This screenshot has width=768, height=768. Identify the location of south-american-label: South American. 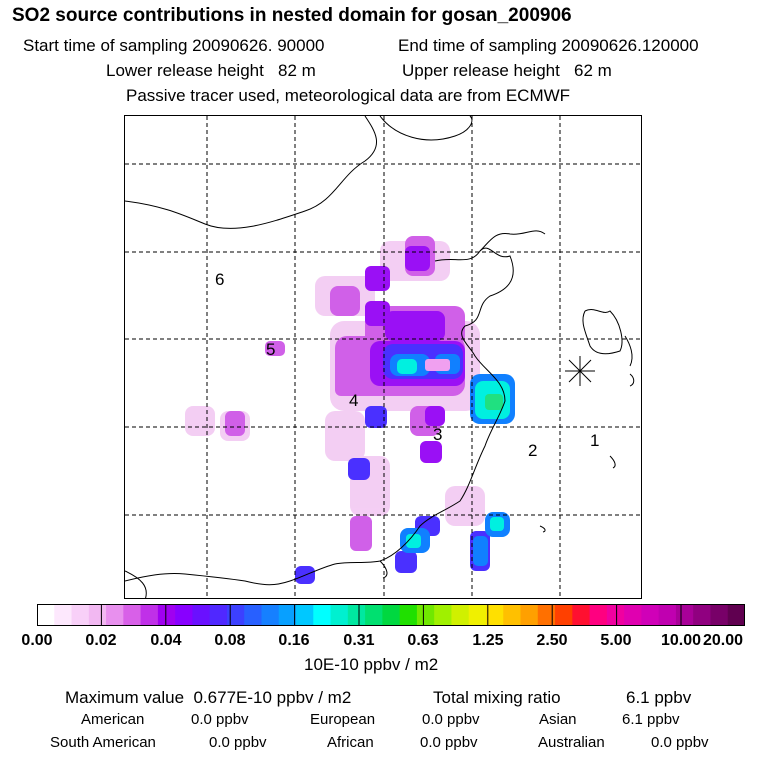
(103, 742).